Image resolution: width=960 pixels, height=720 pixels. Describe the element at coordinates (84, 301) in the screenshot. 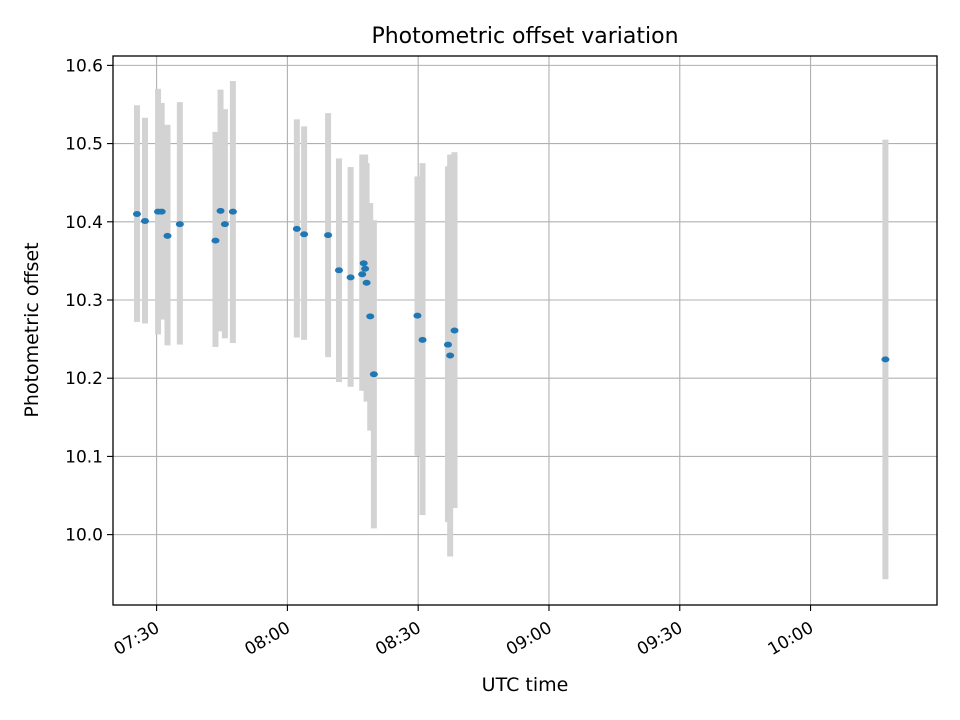

I see `y-tick-label: 10.3` at that location.